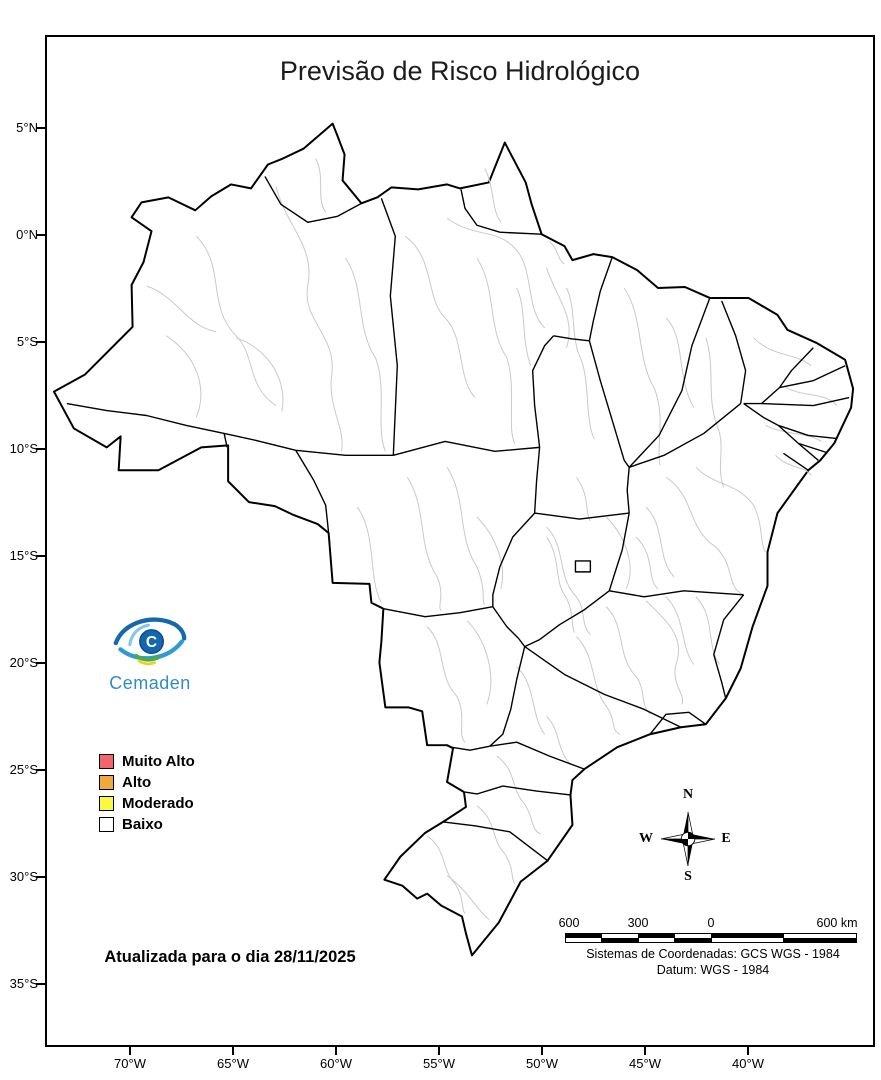 The image size is (881, 1080). What do you see at coordinates (23, 983) in the screenshot?
I see `lat-label: 35°S` at bounding box center [23, 983].